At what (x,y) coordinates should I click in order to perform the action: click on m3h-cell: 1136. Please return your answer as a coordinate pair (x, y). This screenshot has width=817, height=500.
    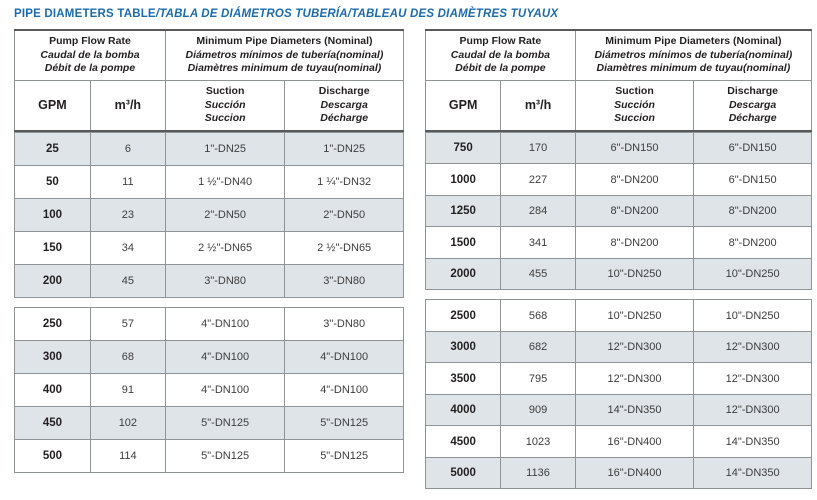
    Looking at the image, I should click on (538, 473).